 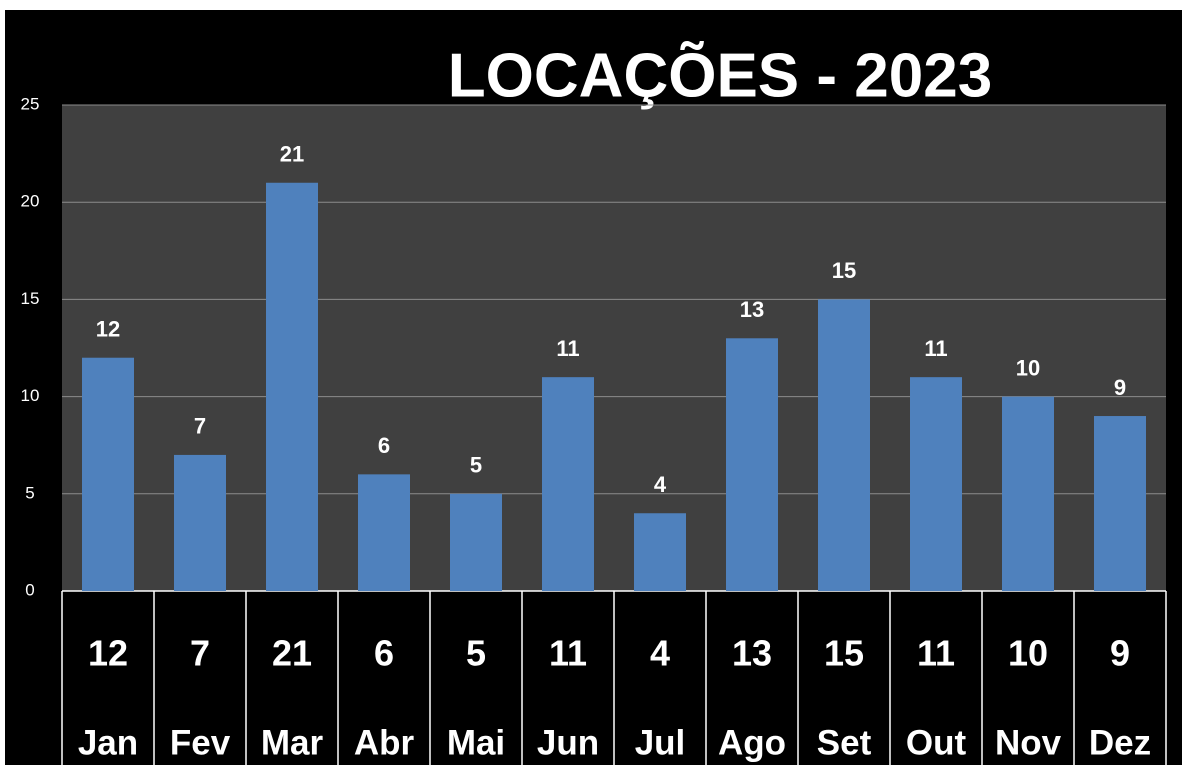 What do you see at coordinates (1028, 367) in the screenshot?
I see `data-label: 10` at bounding box center [1028, 367].